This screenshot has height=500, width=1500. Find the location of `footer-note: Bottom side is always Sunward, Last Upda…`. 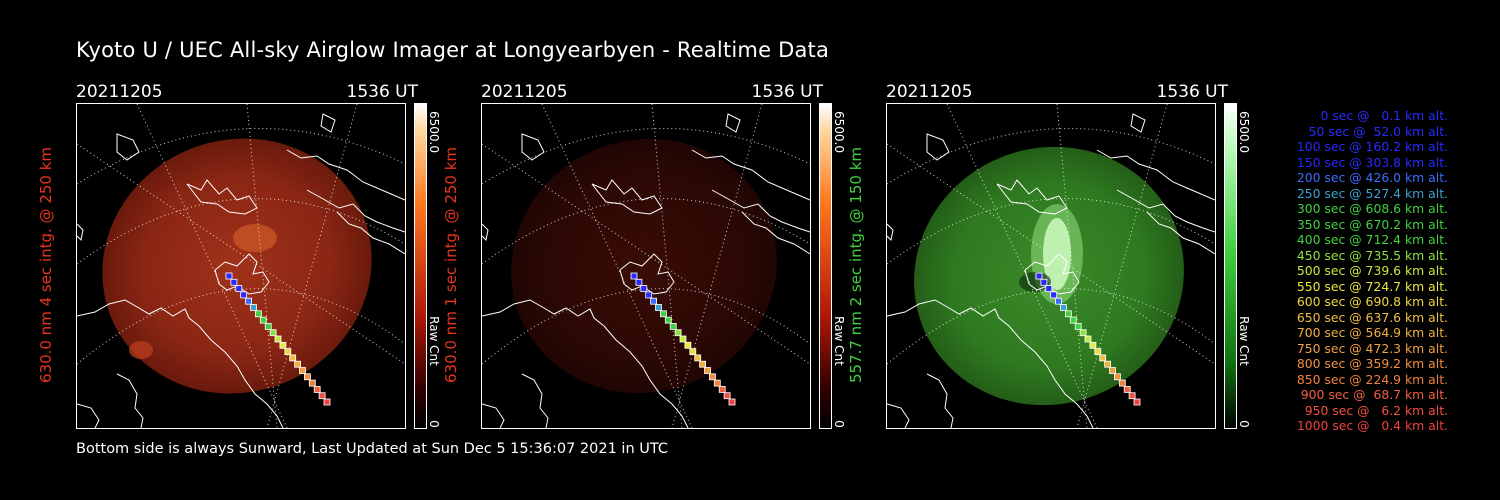

footer-note: Bottom side is always Sunward, Last Upda… is located at coordinates (372, 449).